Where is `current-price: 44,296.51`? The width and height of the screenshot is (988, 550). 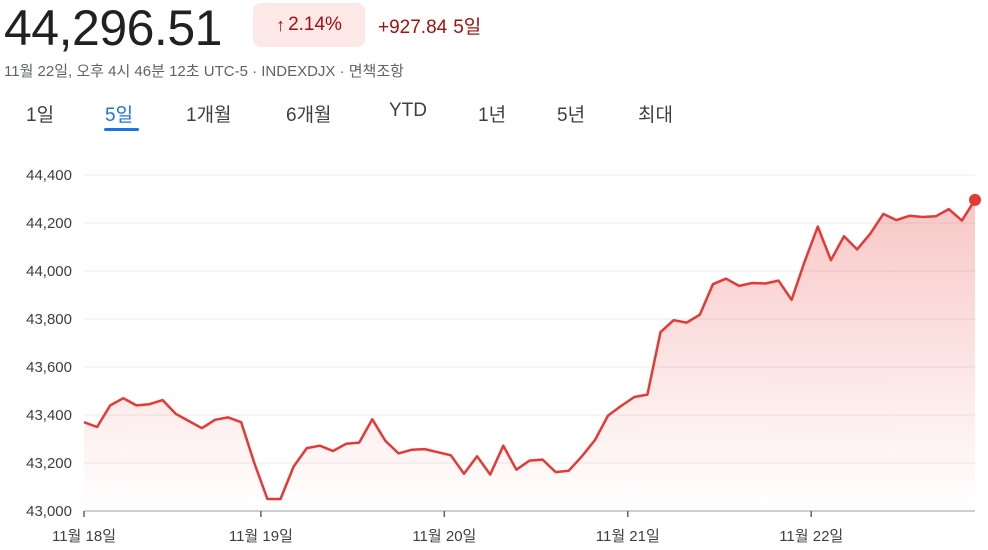
current-price: 44,296.51 is located at coordinates (113, 28).